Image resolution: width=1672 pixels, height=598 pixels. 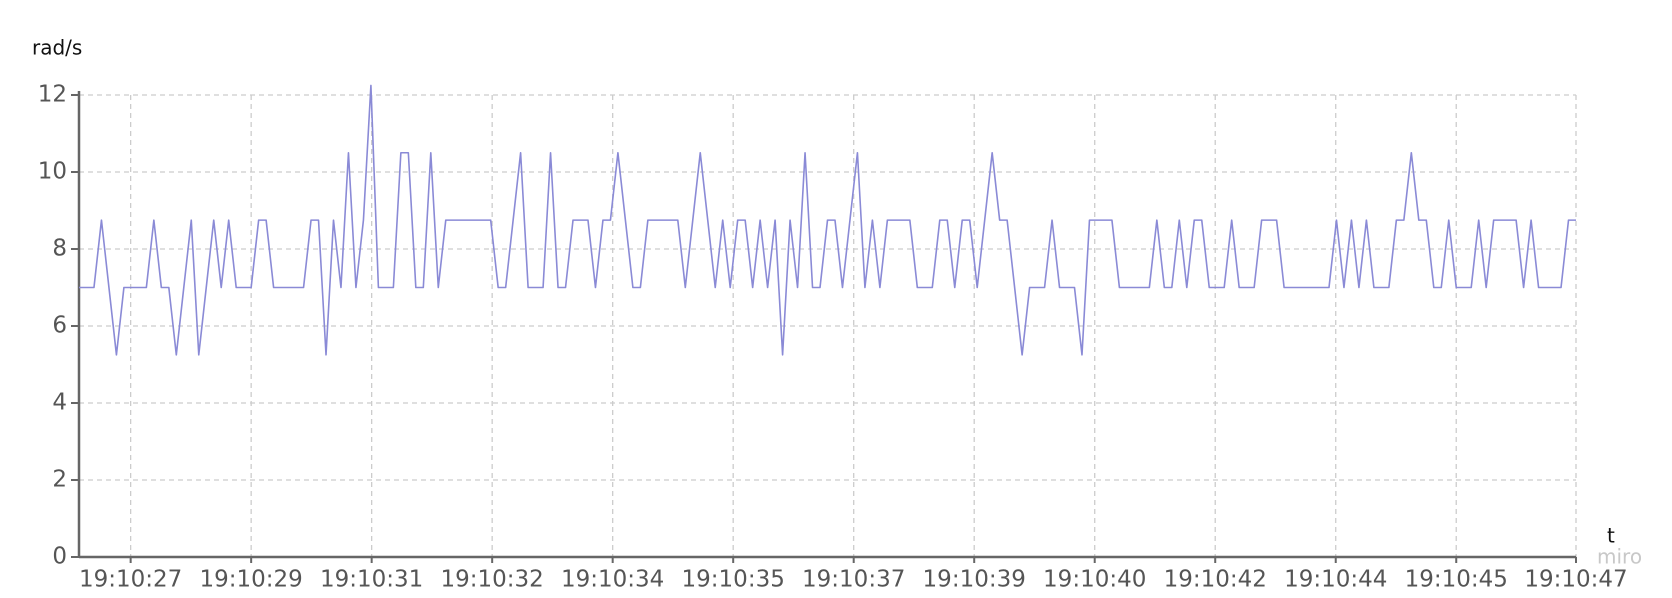 What do you see at coordinates (1335, 580) in the screenshot?
I see `x-tick-label: 19:10:44` at bounding box center [1335, 580].